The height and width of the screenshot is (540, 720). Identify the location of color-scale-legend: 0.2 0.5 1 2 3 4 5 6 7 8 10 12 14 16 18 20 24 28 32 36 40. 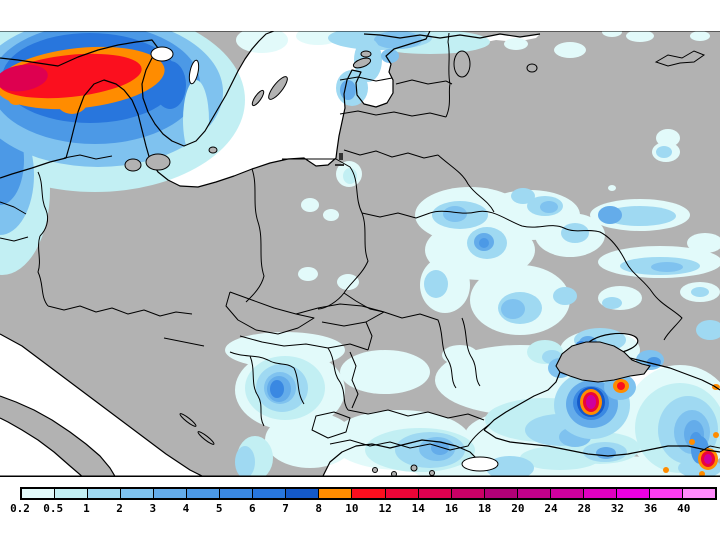
(363, 502).